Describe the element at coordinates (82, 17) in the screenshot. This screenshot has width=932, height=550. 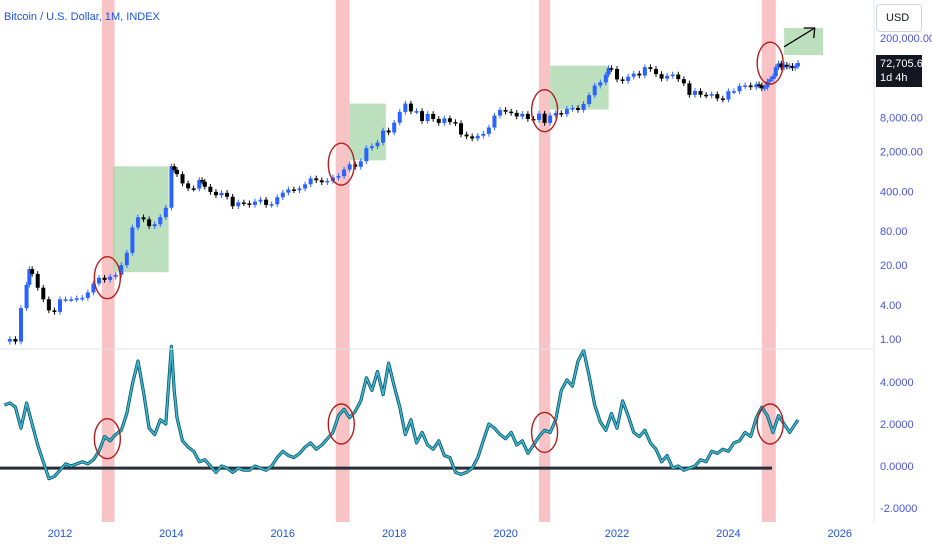
I see `chart-title: Bitcoin / U.S. Dollar, 1M, INDEX` at that location.